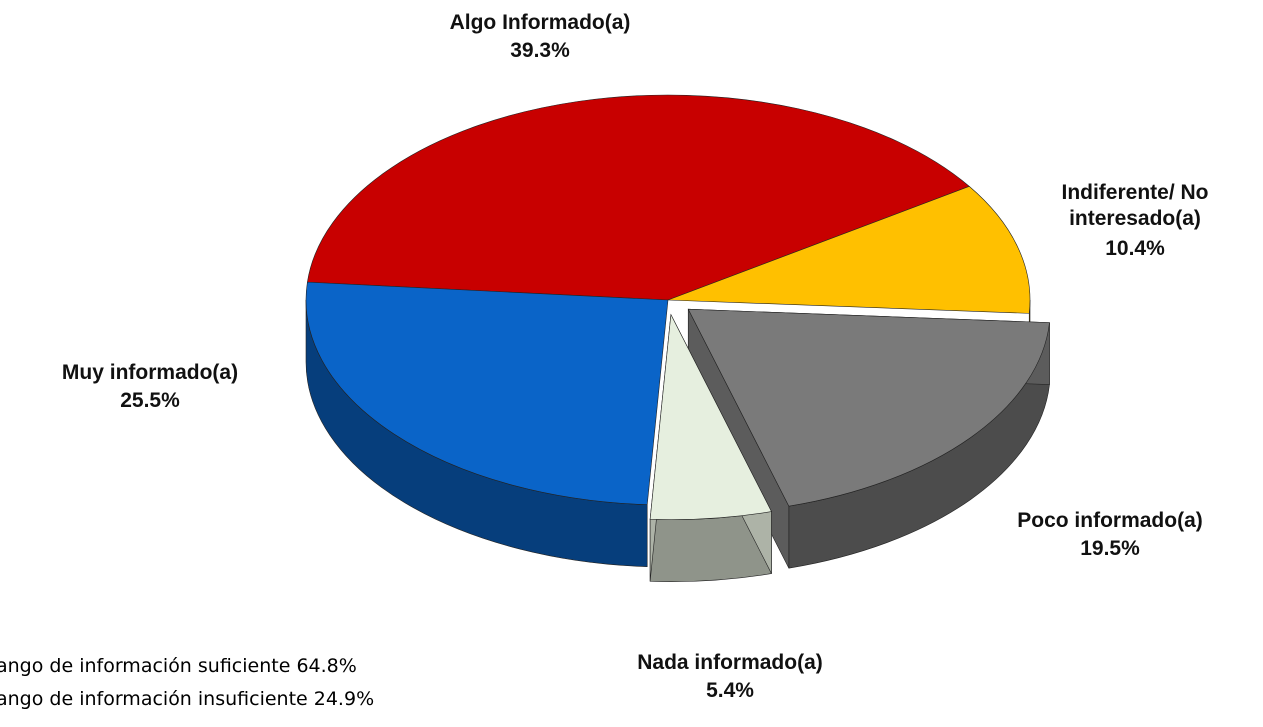 Image resolution: width=1263 pixels, height=727 pixels. What do you see at coordinates (1110, 520) in the screenshot?
I see `slice-label: Poco informado(a)` at bounding box center [1110, 520].